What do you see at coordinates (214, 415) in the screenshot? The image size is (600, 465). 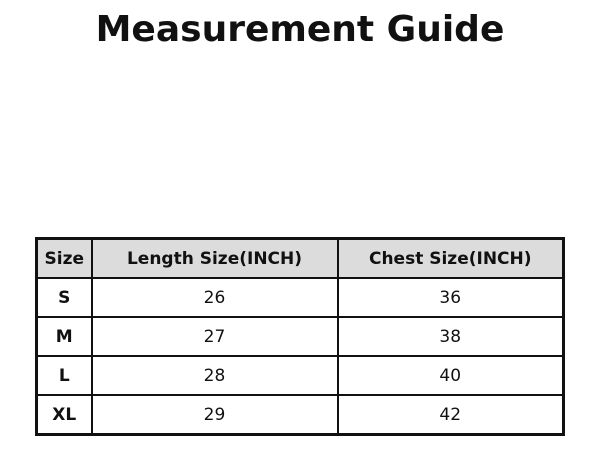 I see `length-cell: 29` at bounding box center [214, 415].